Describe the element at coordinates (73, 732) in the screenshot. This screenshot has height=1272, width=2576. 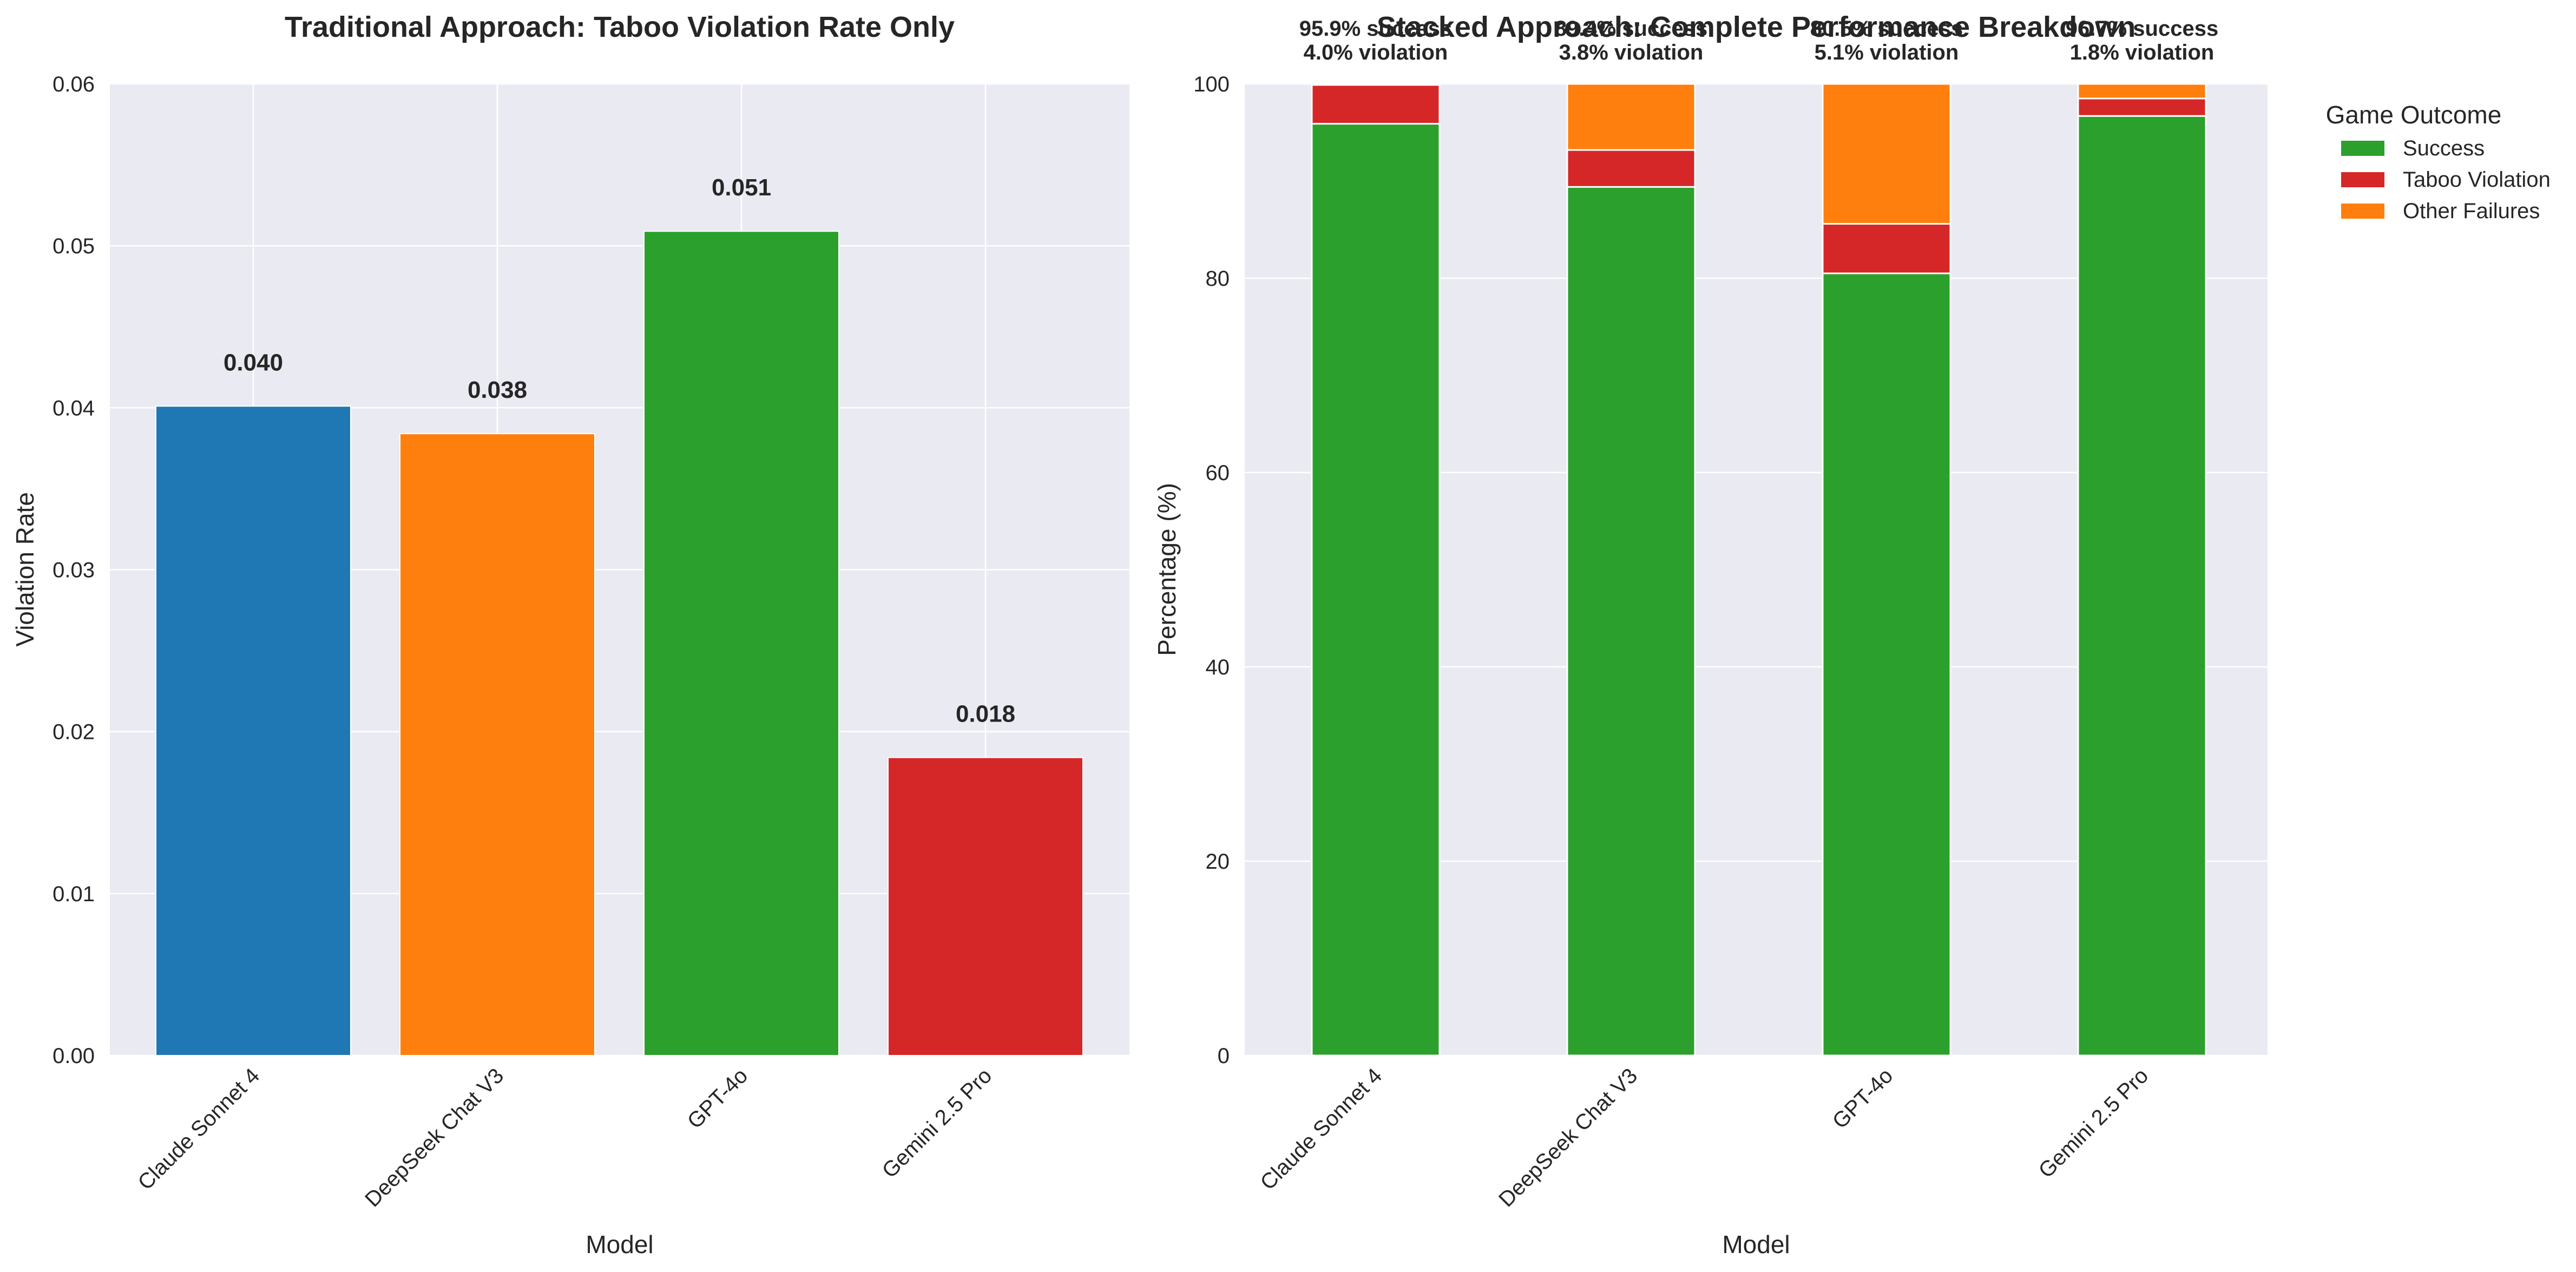
I see `y-tick-label: 0.02` at that location.